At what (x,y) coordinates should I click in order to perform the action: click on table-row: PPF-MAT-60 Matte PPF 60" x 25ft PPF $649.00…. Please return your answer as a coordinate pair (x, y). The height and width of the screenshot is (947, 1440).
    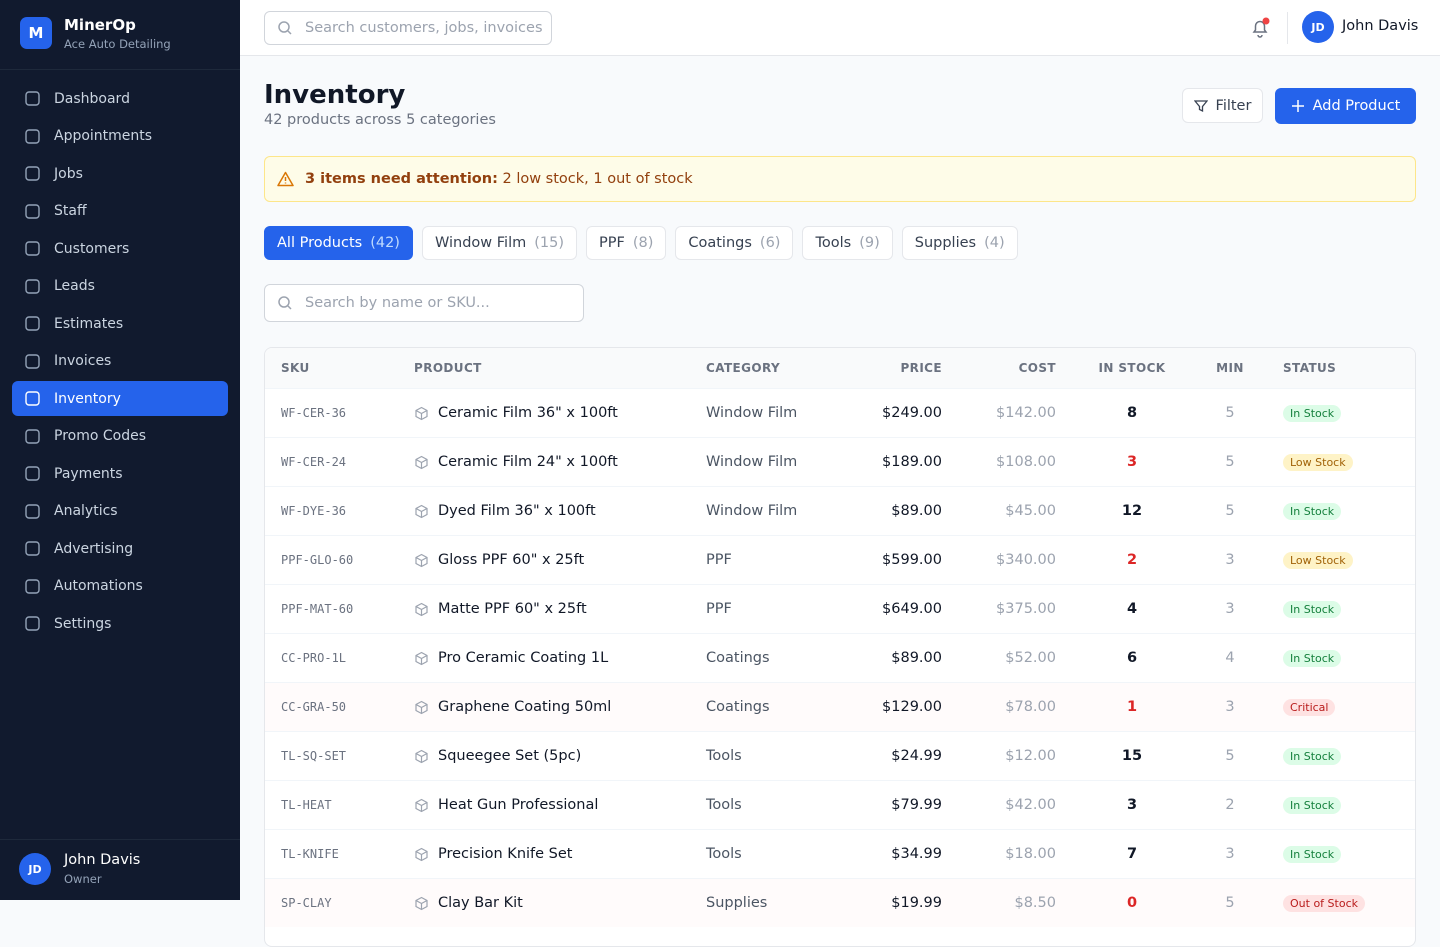
    Looking at the image, I should click on (840, 608).